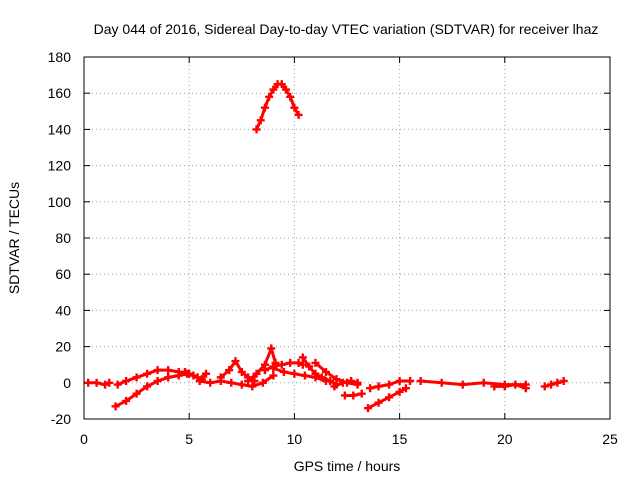 Image resolution: width=640 pixels, height=480 pixels. Describe the element at coordinates (84, 439) in the screenshot. I see `x-tick-label: 0` at that location.